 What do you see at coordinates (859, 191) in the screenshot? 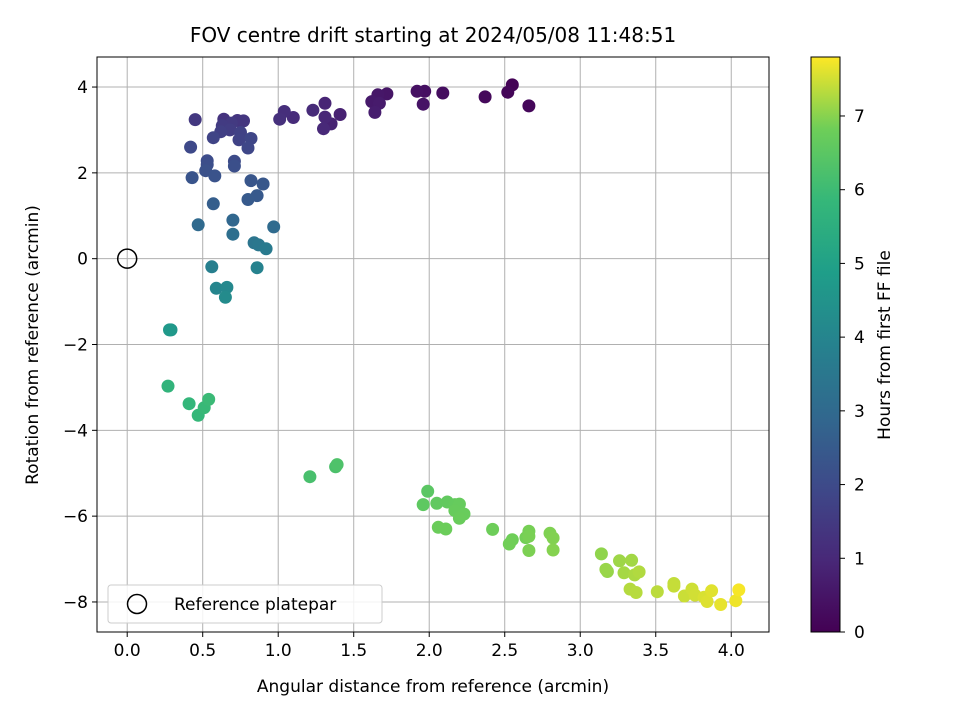
I see `colorbar-tick-label: 6` at bounding box center [859, 191].